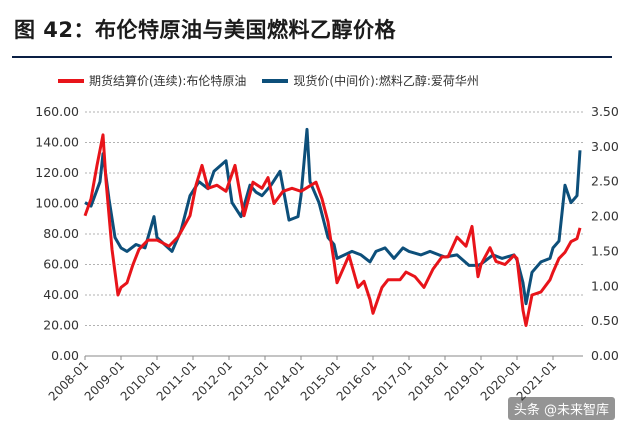  What do you see at coordinates (57, 172) in the screenshot?
I see `y-left-tick-label: 120.00` at bounding box center [57, 172].